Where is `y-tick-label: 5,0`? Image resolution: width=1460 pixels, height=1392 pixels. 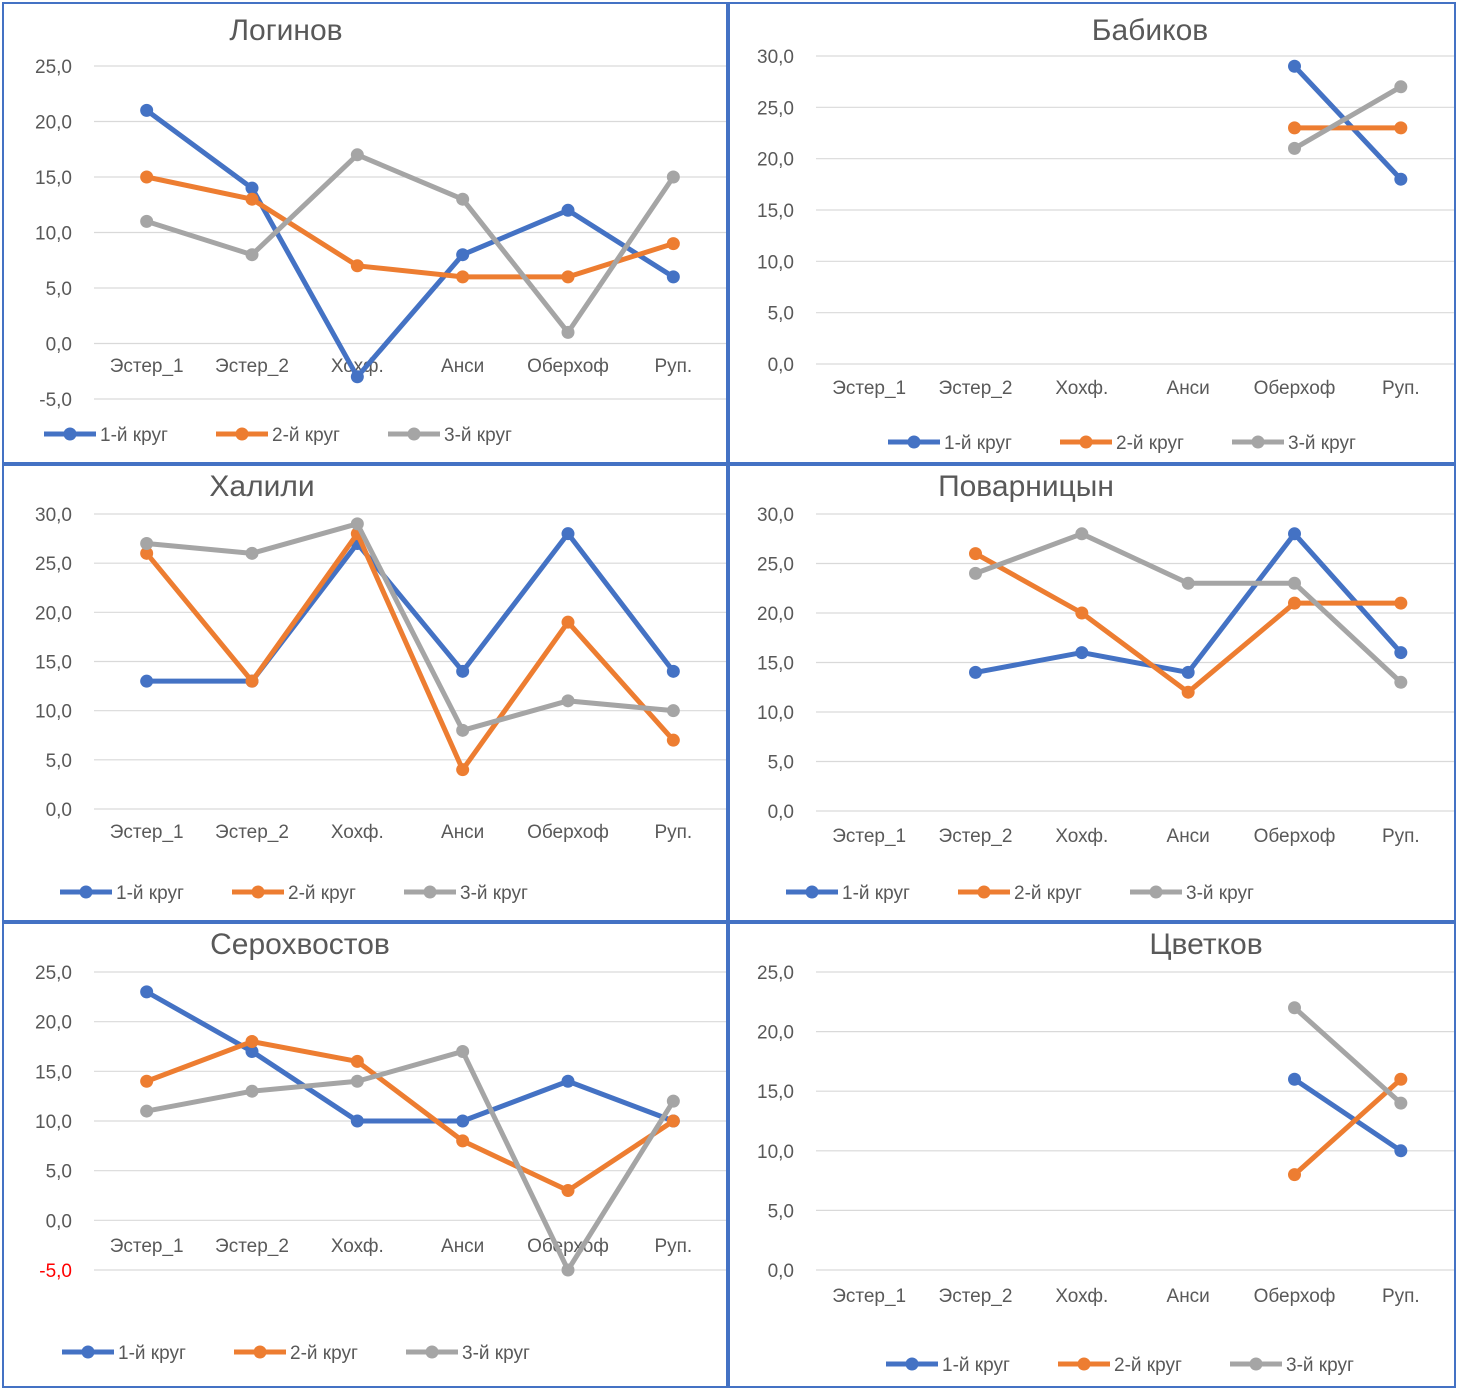
y-tick-label: 5,0 is located at coordinates (781, 763).